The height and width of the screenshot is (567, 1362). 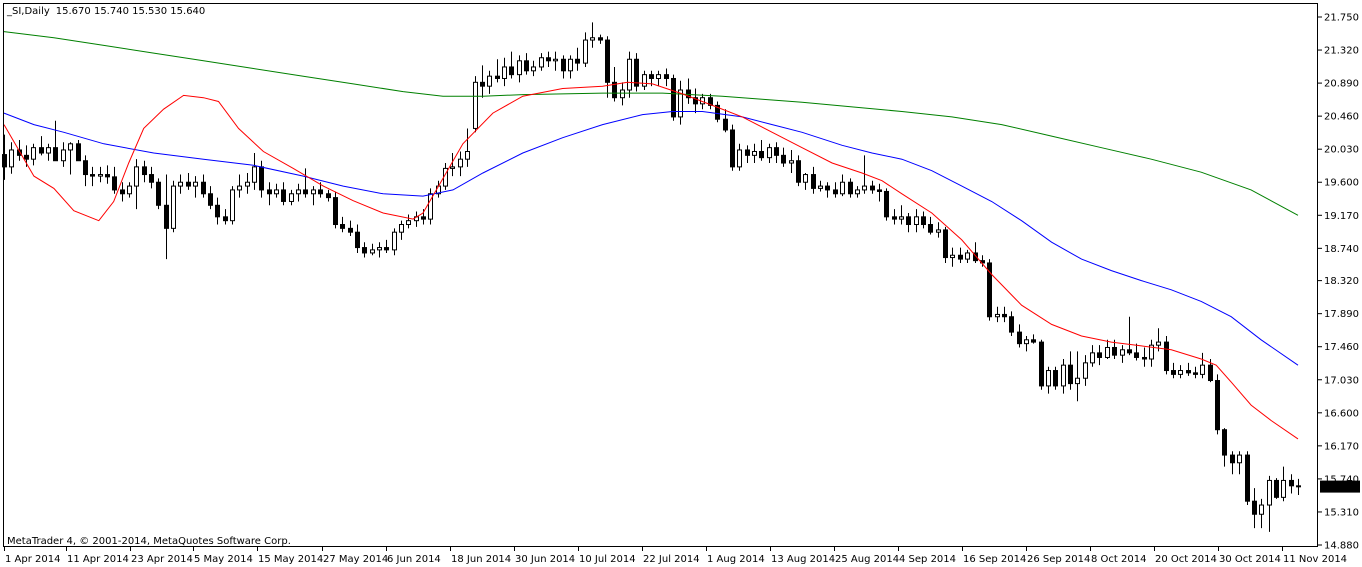 What do you see at coordinates (545, 559) in the screenshot?
I see `x-tick-label: 30 Jun 2014` at bounding box center [545, 559].